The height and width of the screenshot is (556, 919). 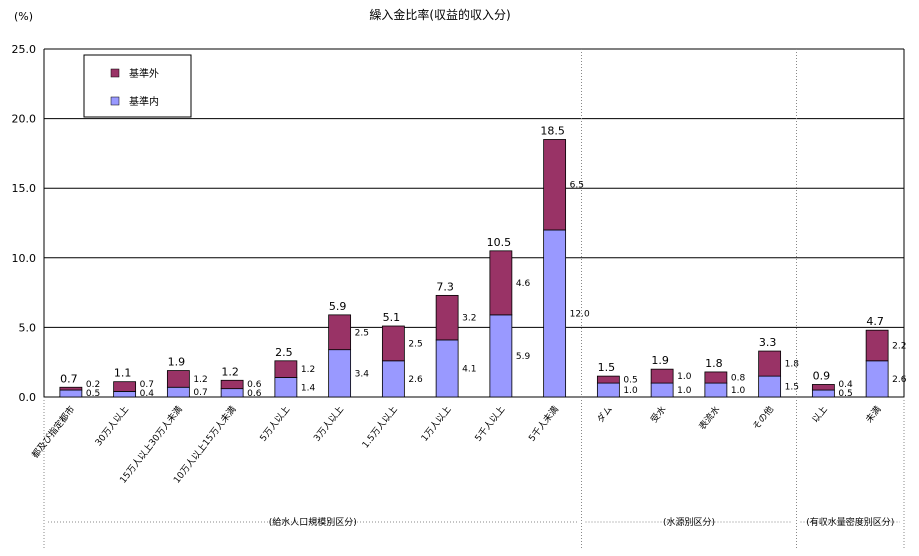 I want to click on category-label: 受水, so click(x=658, y=414).